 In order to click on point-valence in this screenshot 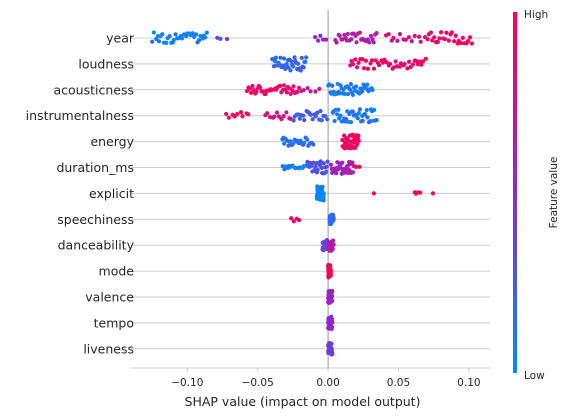, I will do `click(332, 296)`.